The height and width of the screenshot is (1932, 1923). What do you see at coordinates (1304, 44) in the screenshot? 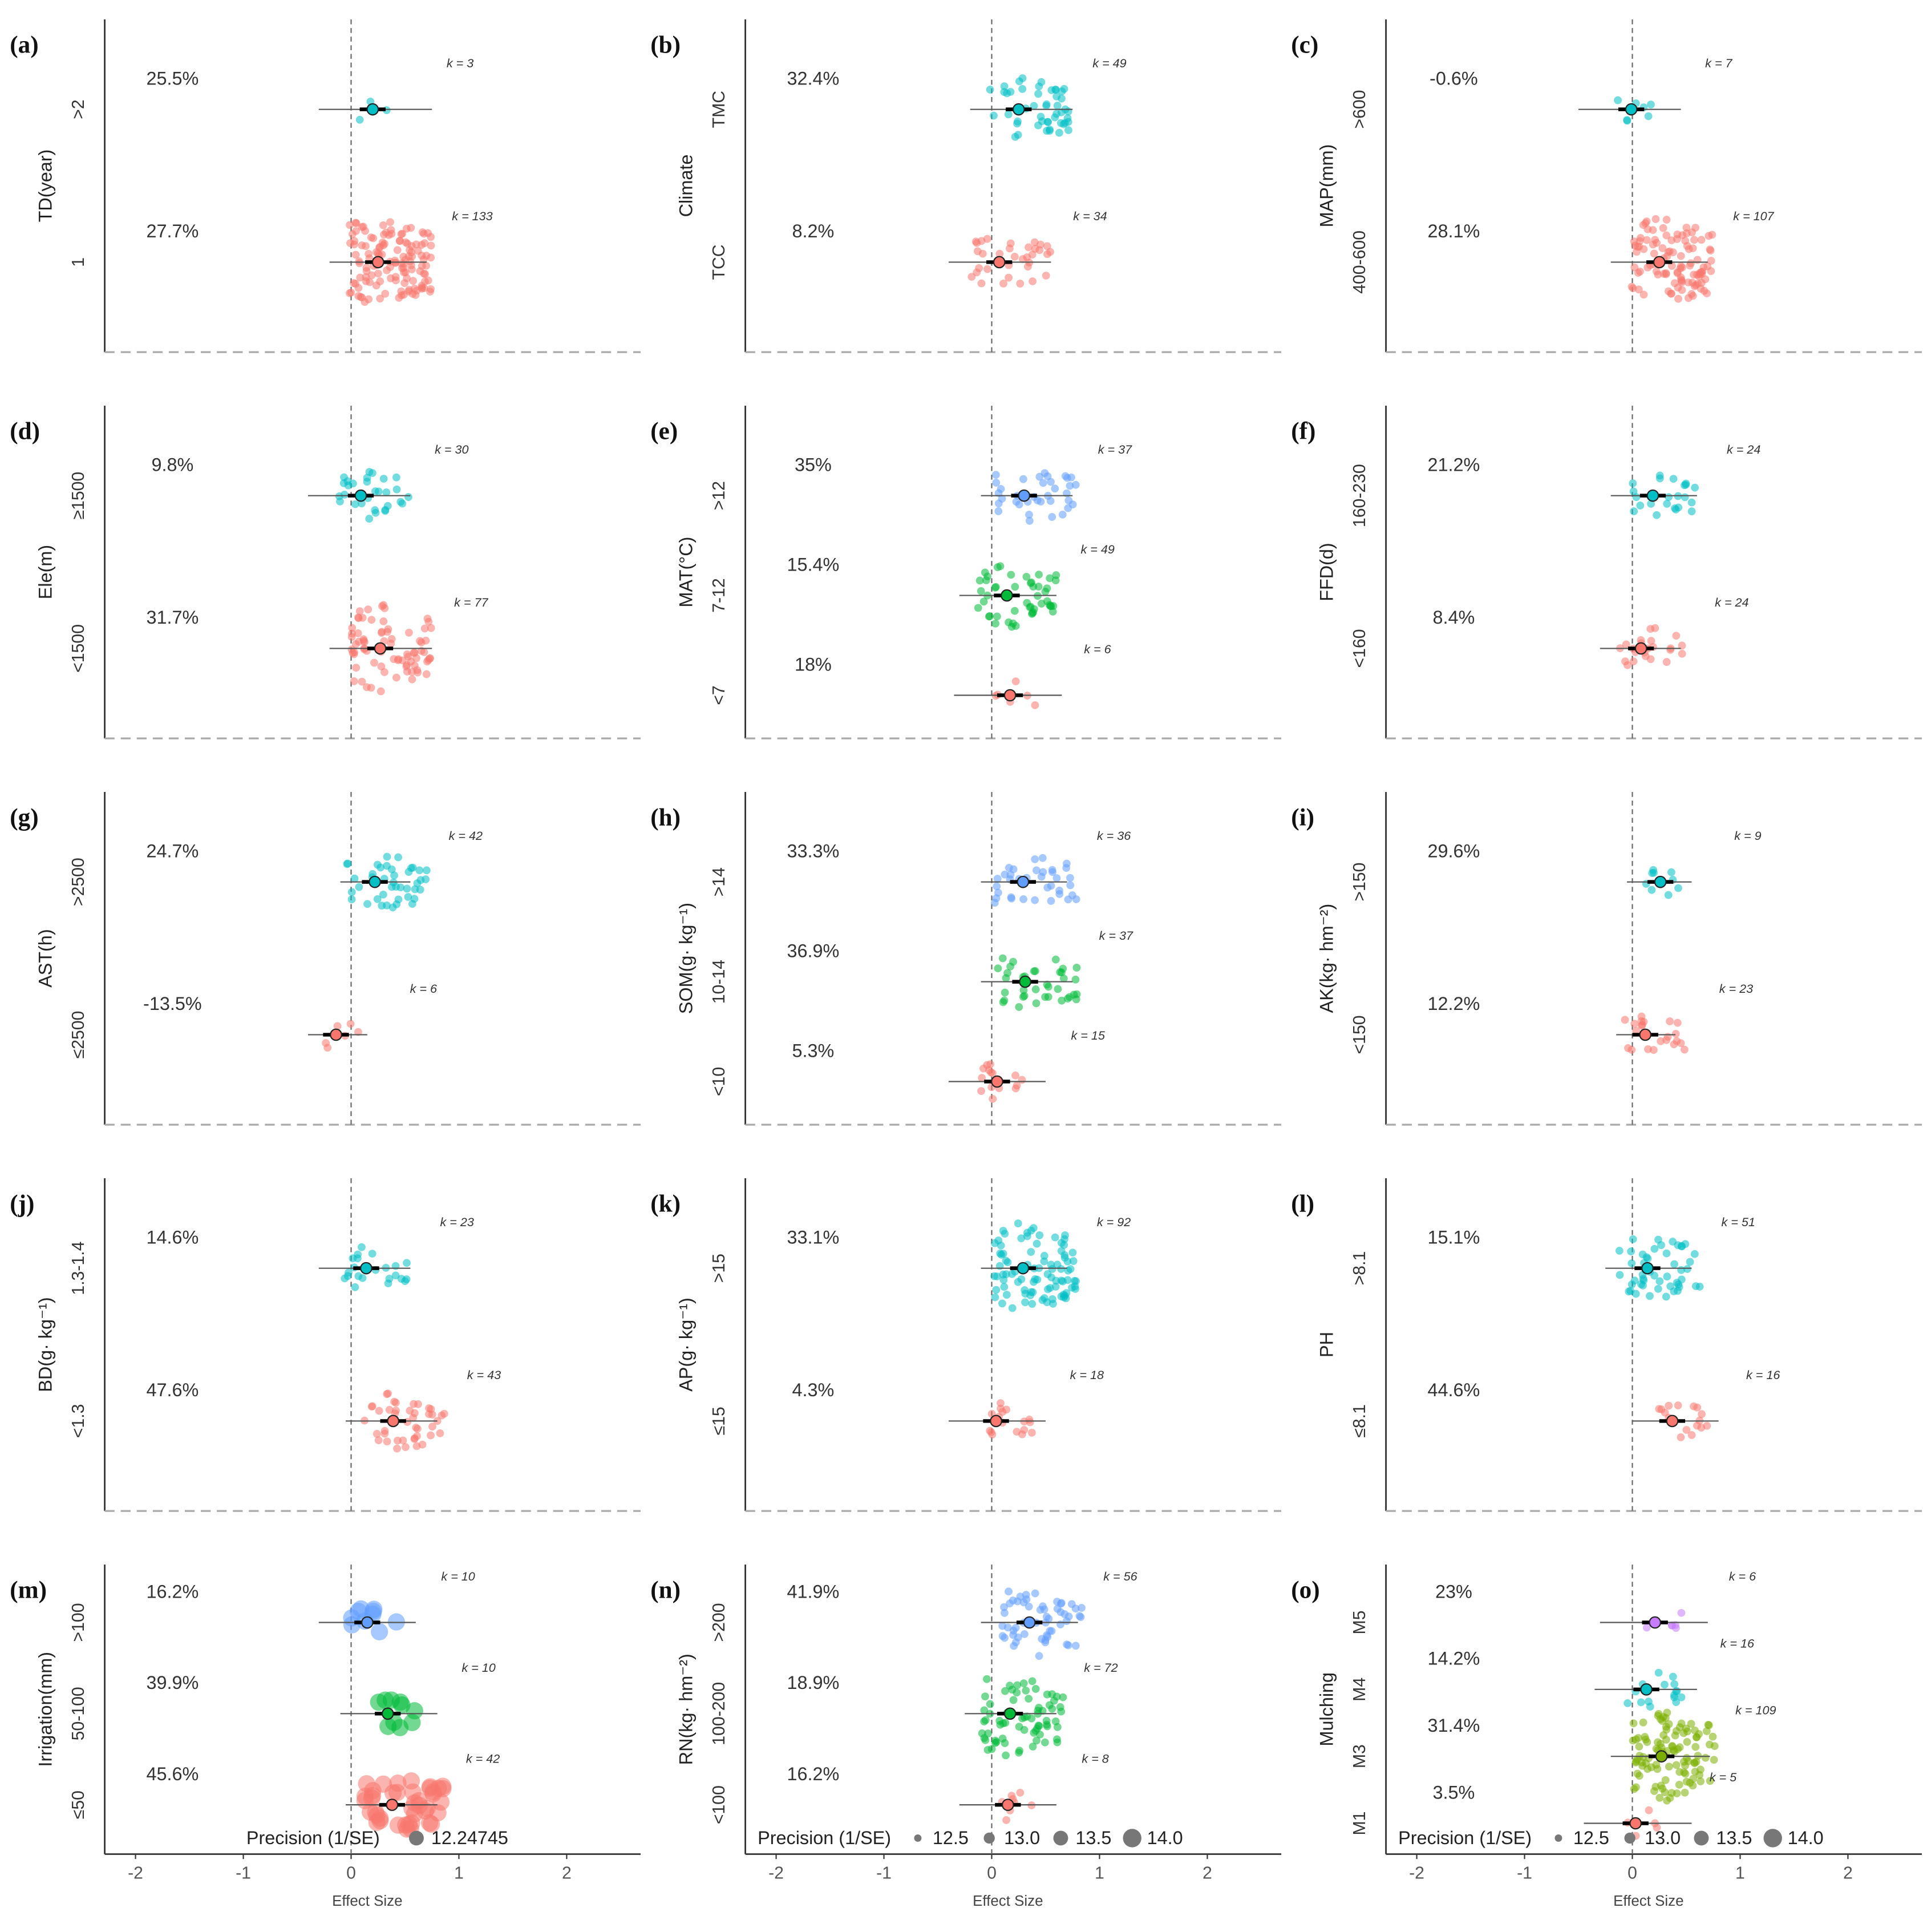
I see `panel-label: (c)` at bounding box center [1304, 44].